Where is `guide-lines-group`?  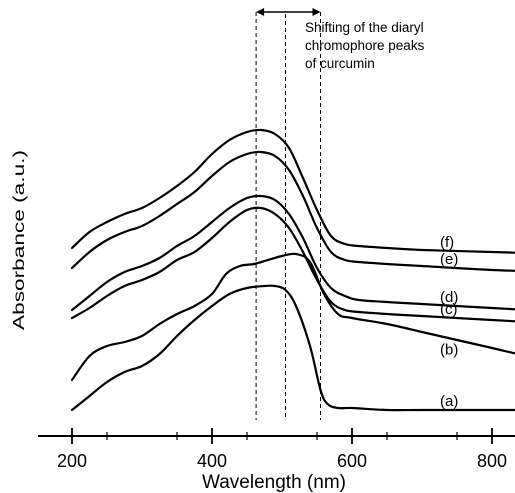 guide-lines-group is located at coordinates (288, 216).